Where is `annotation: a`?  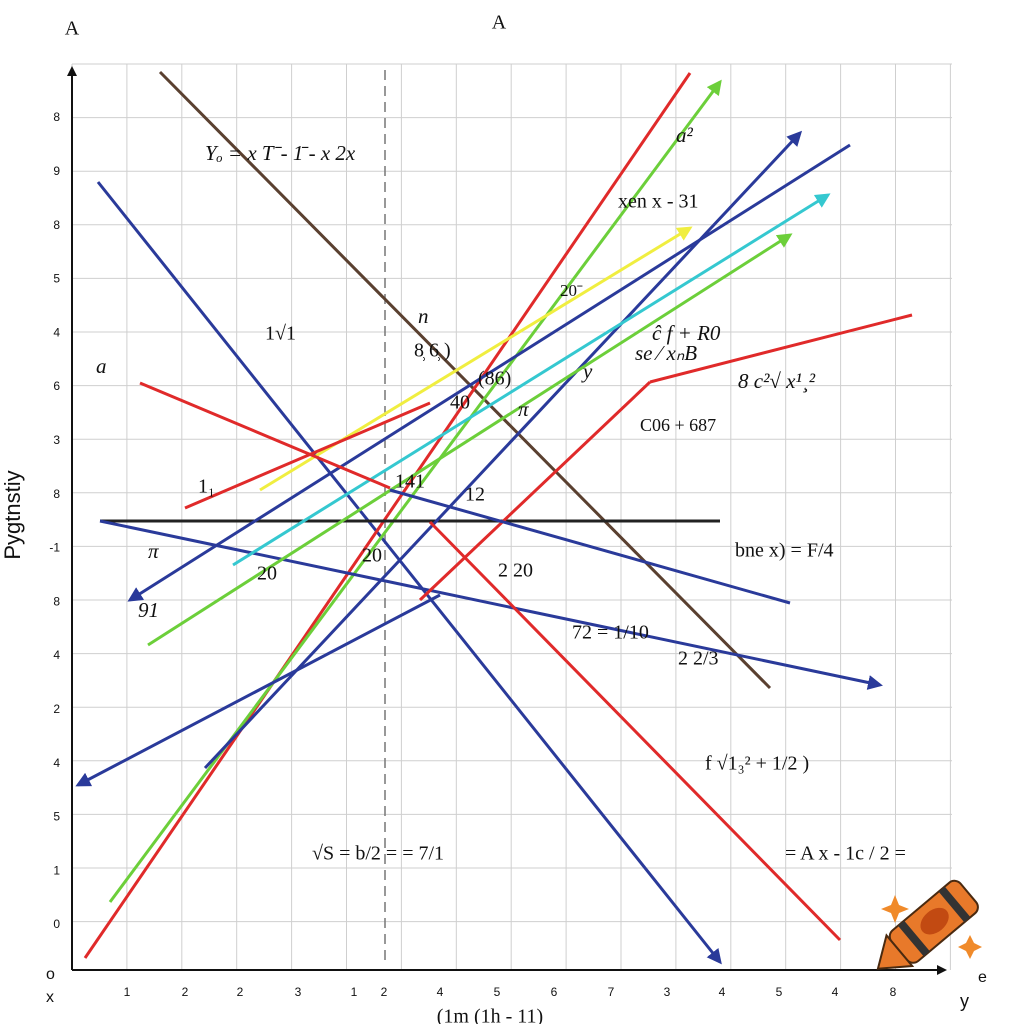 annotation: a is located at coordinates (101, 366).